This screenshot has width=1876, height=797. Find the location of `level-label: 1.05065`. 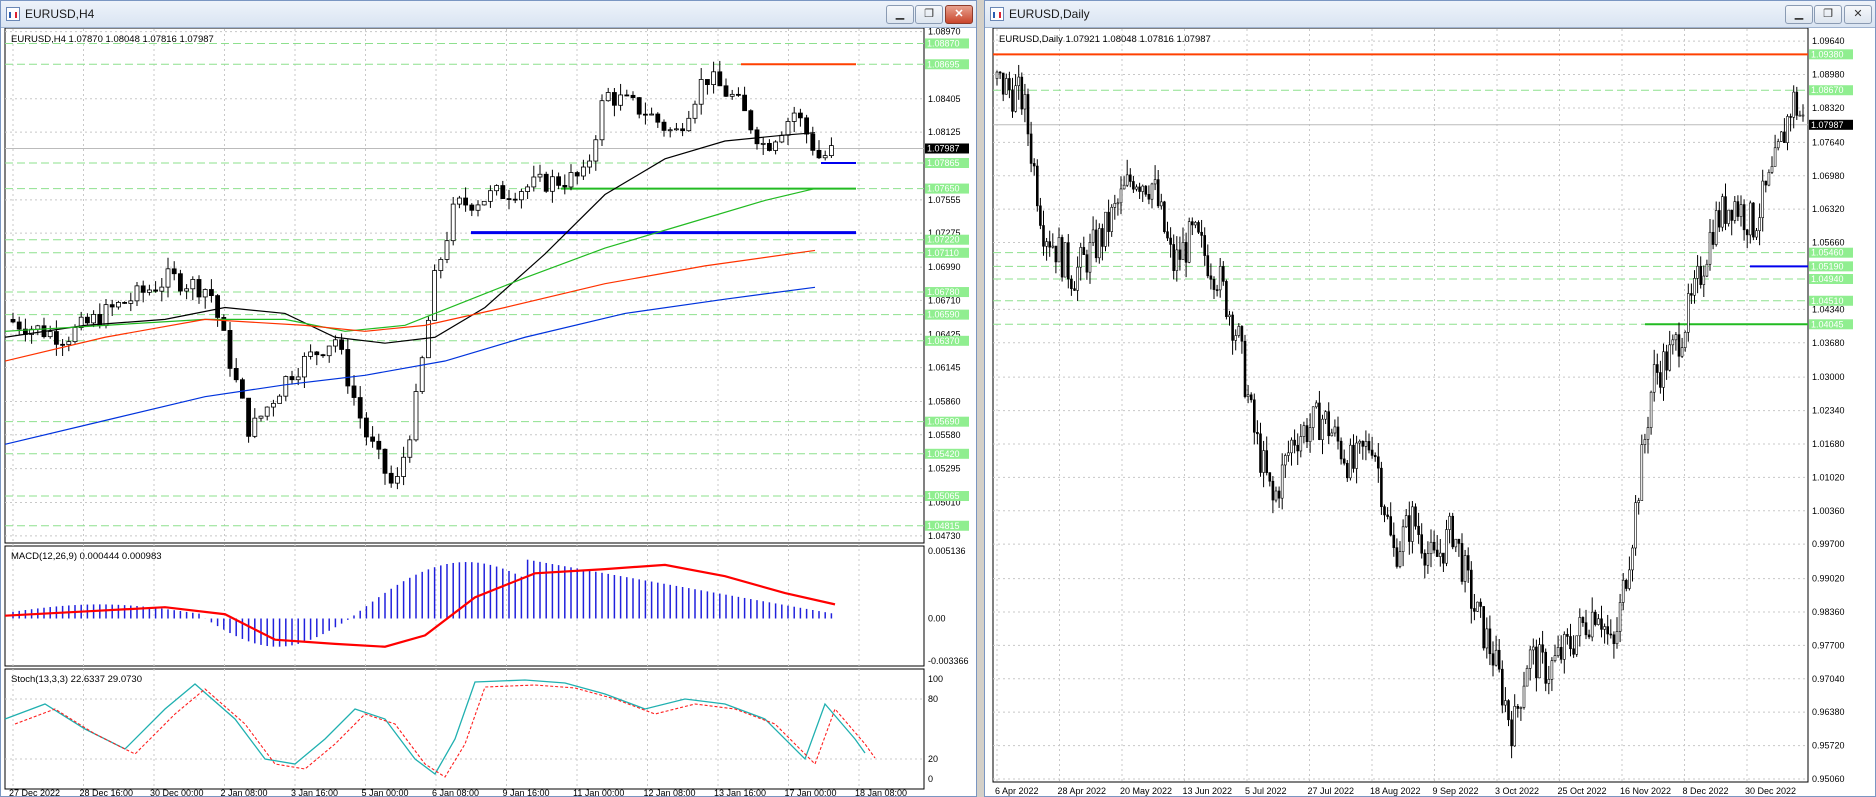

level-label: 1.05065 is located at coordinates (943, 496).